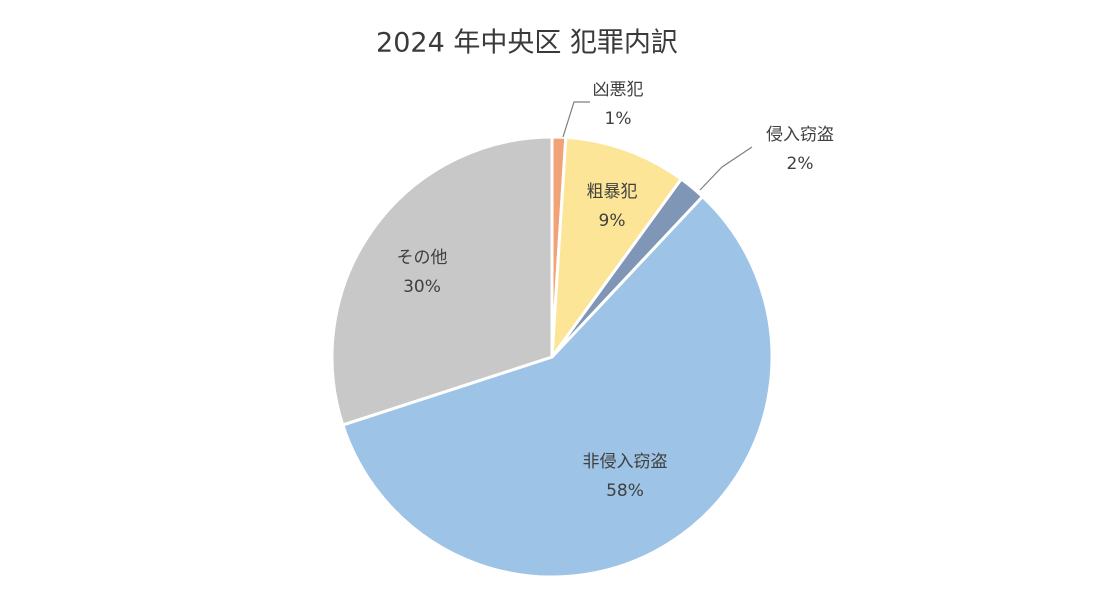 The image size is (1100, 608). I want to click on slice-label: 凶悪犯, so click(618, 90).